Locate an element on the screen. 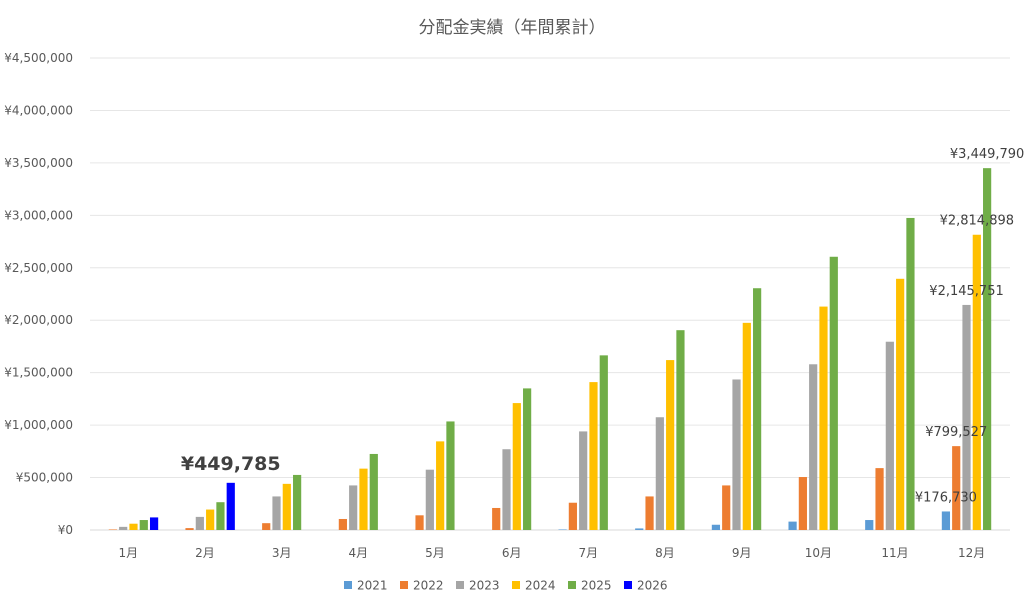 The width and height of the screenshot is (1024, 607). bar-2025-9月 is located at coordinates (757, 409).